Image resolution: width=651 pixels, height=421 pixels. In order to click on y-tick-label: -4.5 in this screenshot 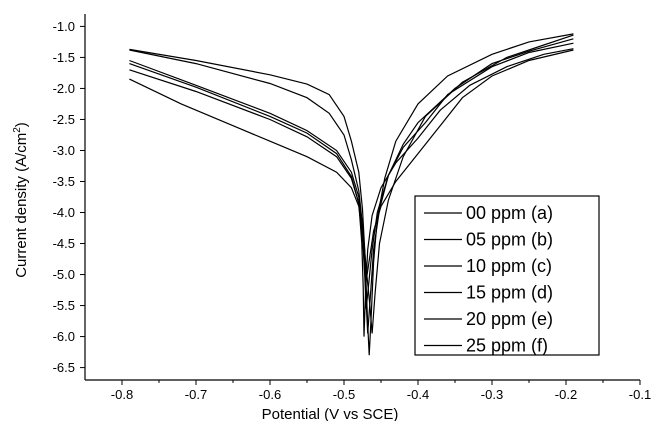, I will do `click(64, 243)`.